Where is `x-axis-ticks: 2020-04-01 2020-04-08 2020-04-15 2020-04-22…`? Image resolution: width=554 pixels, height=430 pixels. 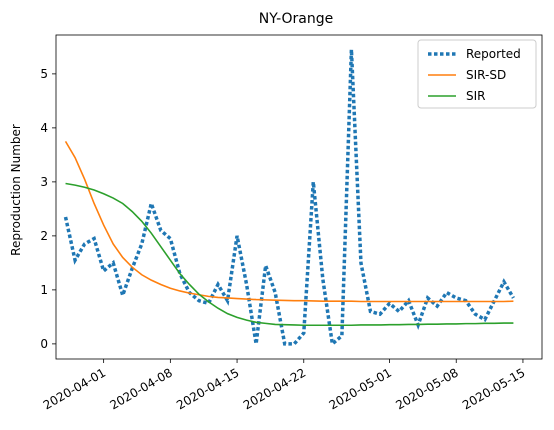 x-axis-ticks: 2020-04-01 2020-04-08 2020-04-15 2020-04-22… is located at coordinates (284, 385).